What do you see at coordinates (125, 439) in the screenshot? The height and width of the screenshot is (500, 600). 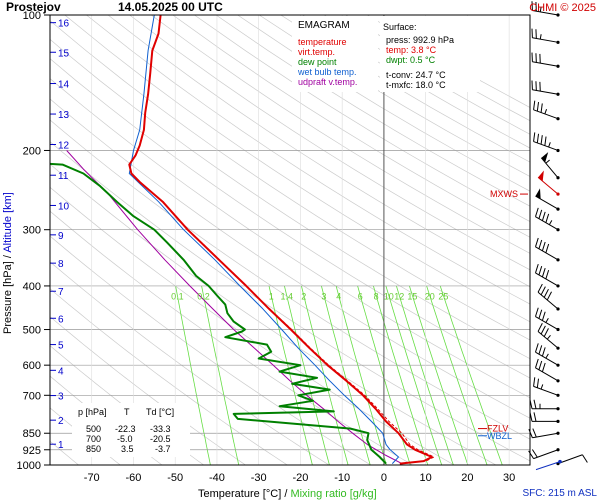 I see `table-cell: -5.0` at bounding box center [125, 439].